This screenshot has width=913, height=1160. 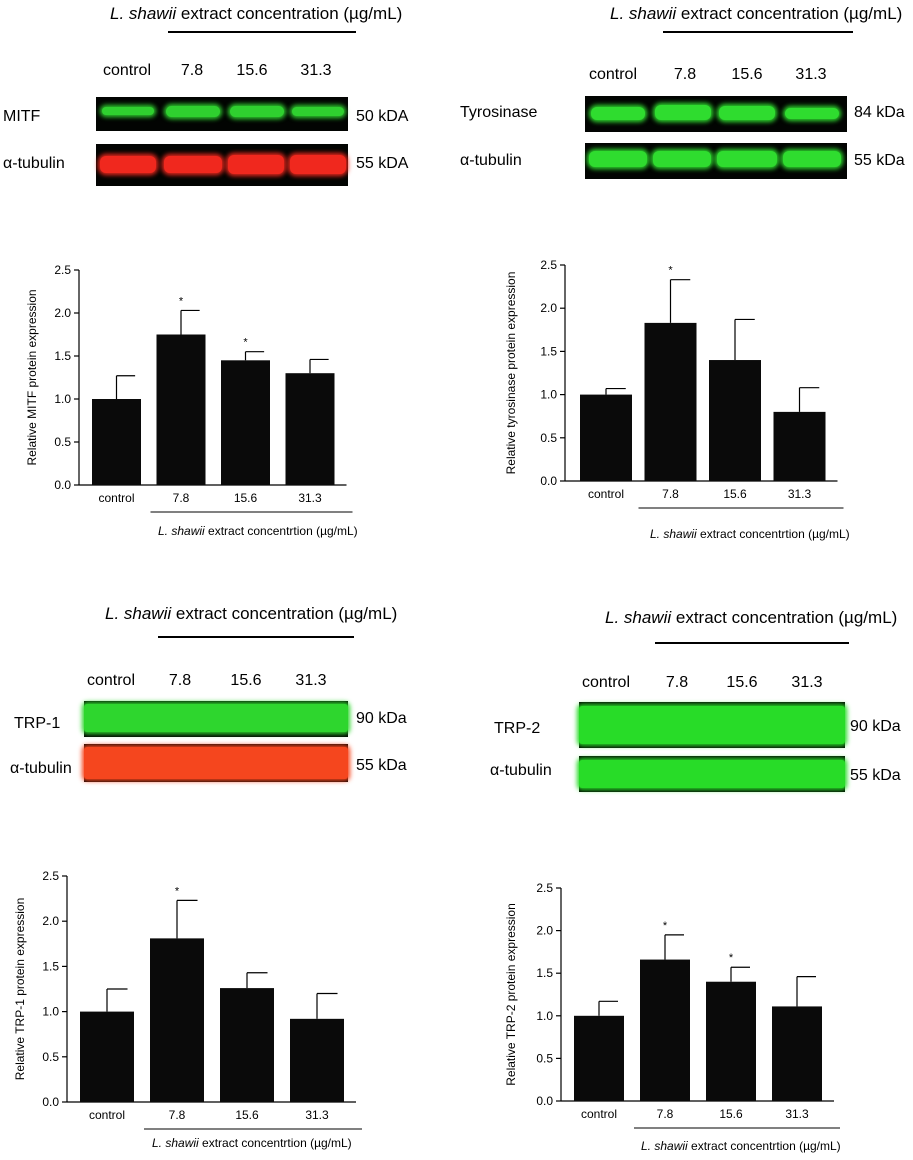 What do you see at coordinates (382, 163) in the screenshot?
I see `molecular-weight-label: 55 kDA` at bounding box center [382, 163].